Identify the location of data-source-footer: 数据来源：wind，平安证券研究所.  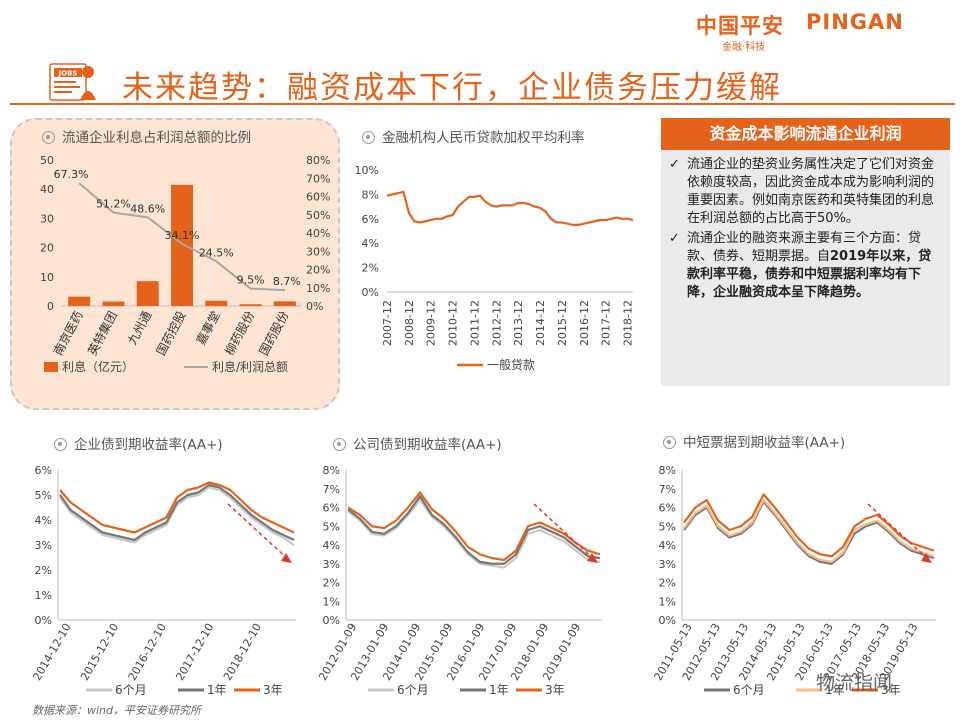
(117, 710).